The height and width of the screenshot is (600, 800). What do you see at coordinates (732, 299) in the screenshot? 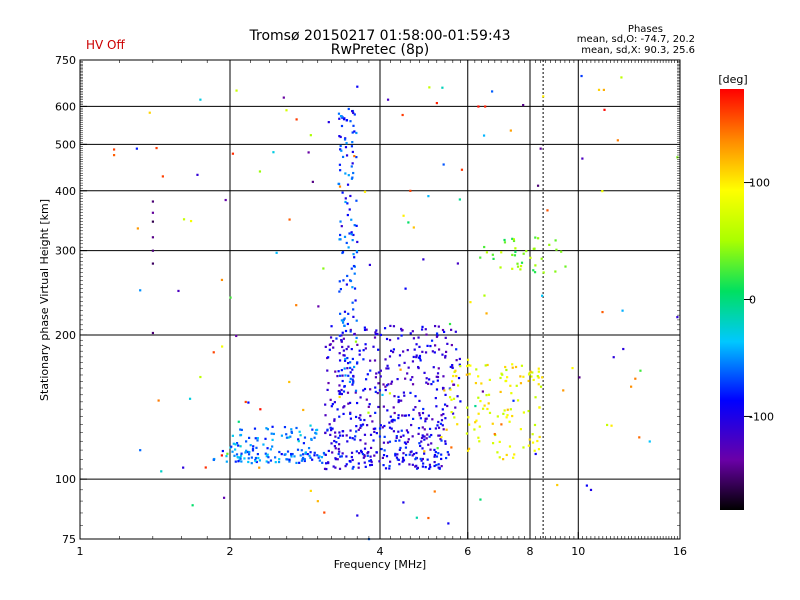
I see `colorbar` at bounding box center [732, 299].